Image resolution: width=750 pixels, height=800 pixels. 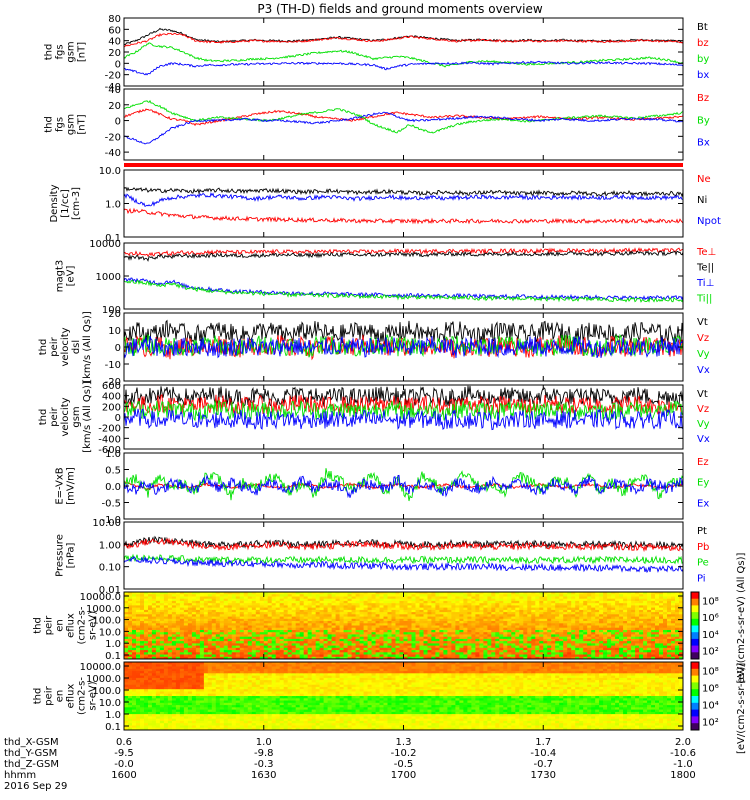 What do you see at coordinates (110, 590) in the screenshot?
I see `y-tick-label: 0.01` at bounding box center [110, 590].